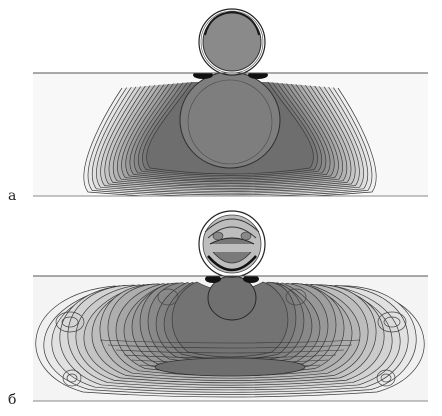  What do you see at coordinates (232, 244) in the screenshot?
I see `panel-b-sphere` at bounding box center [232, 244].